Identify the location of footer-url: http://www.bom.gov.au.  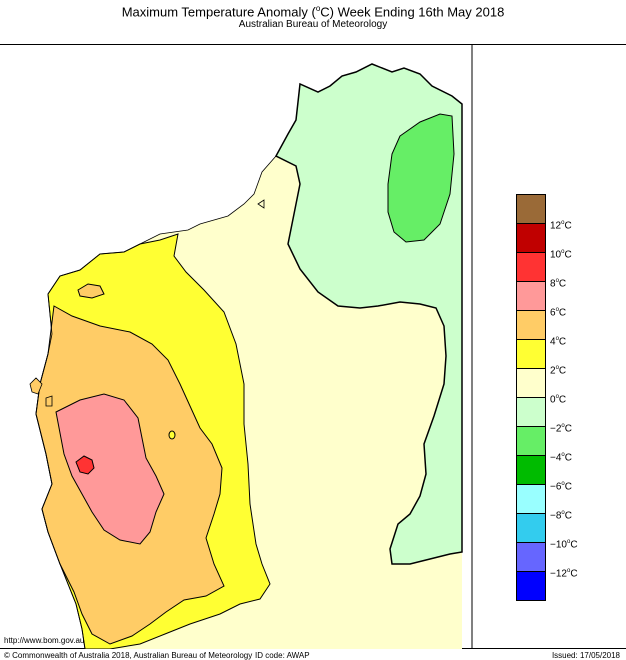
(44, 640).